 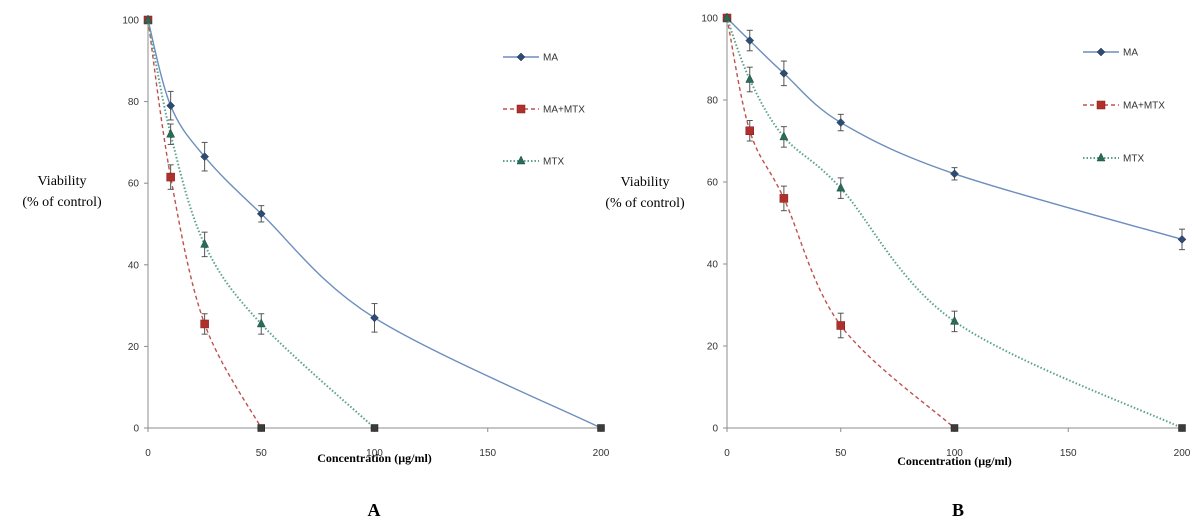 What do you see at coordinates (374, 510) in the screenshot?
I see `panel-label: A` at bounding box center [374, 510].